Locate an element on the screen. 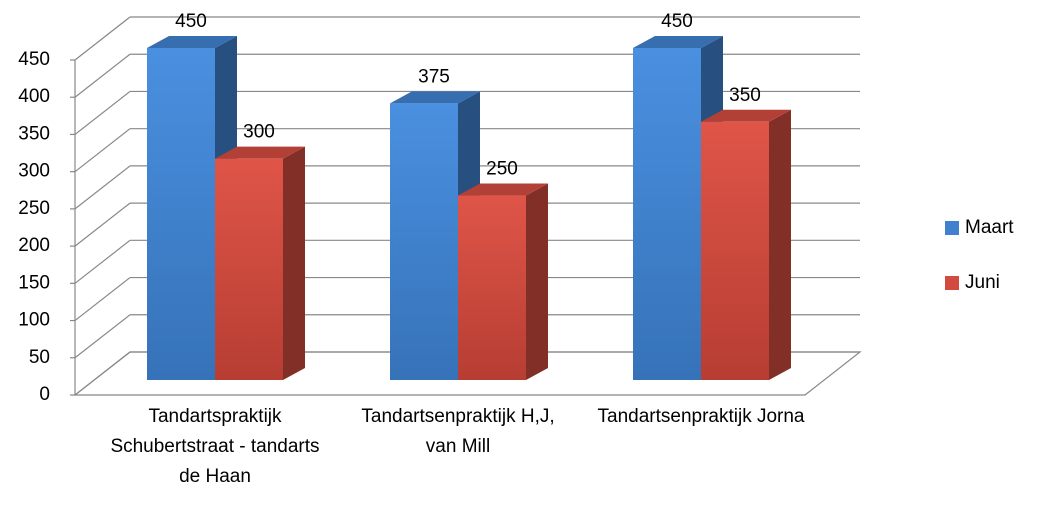  x-tick-label: Tandartsenpraktijk Jorna is located at coordinates (701, 416).